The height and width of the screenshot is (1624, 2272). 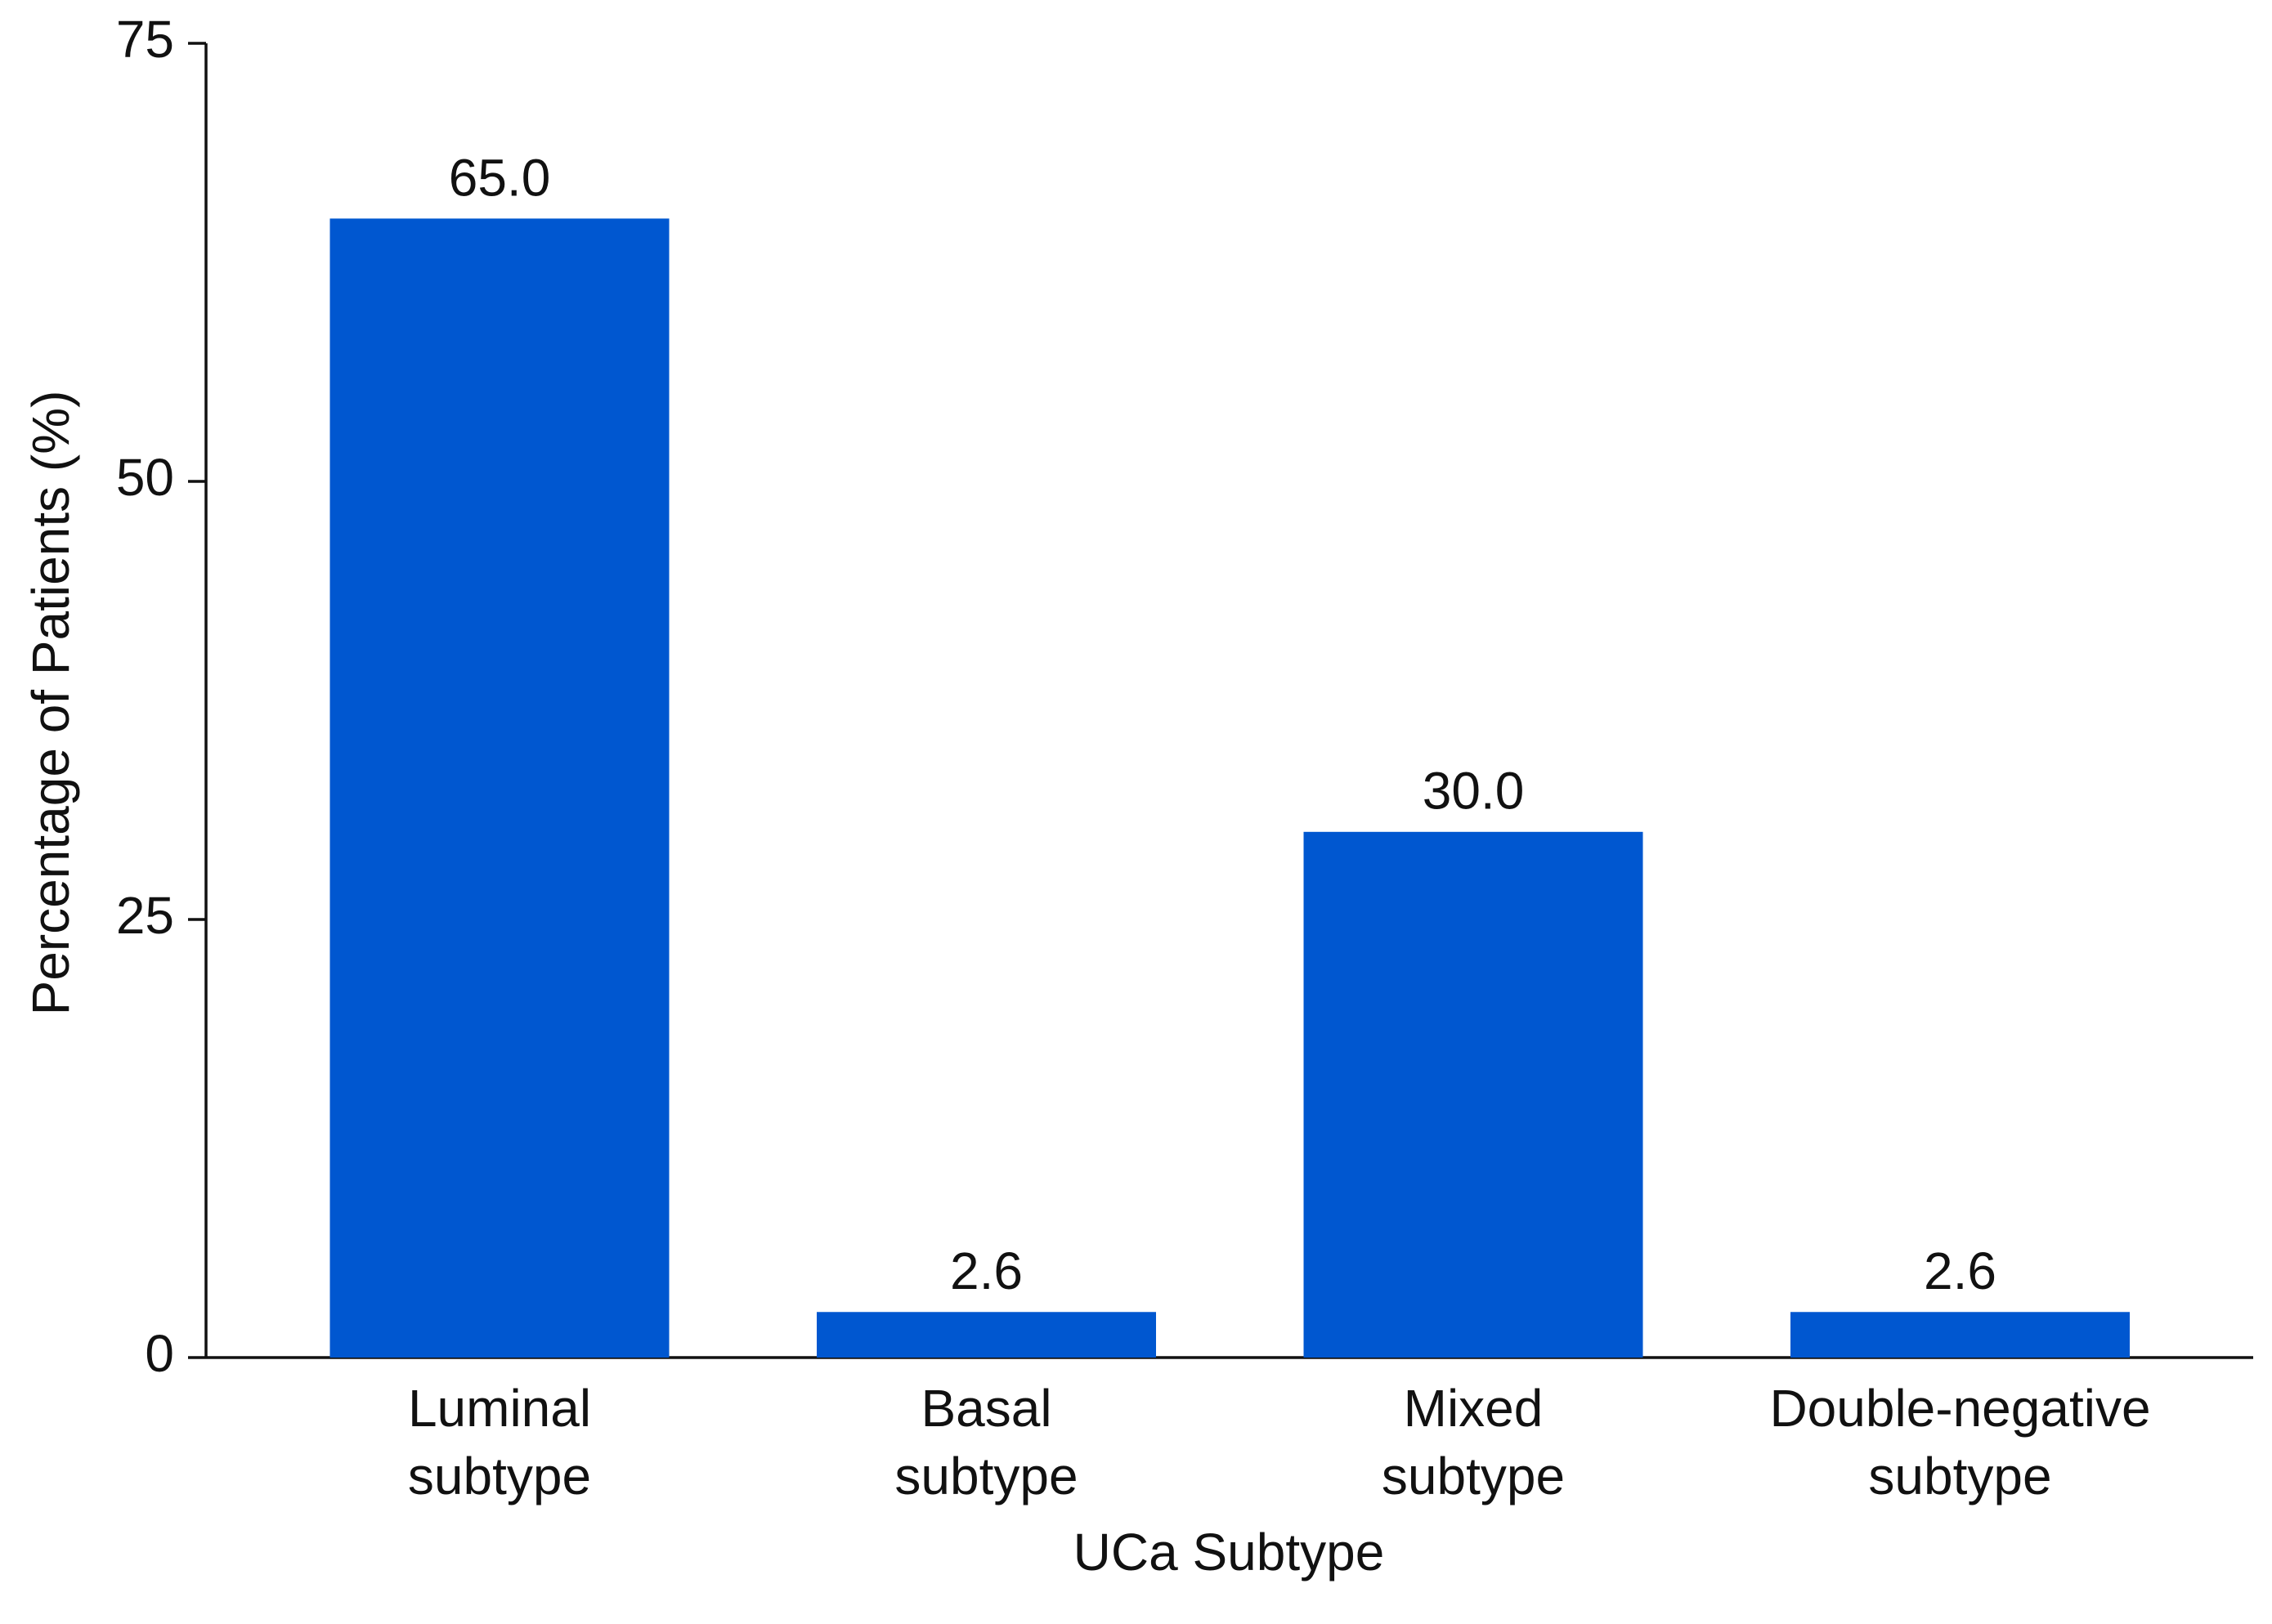 I want to click on value-label: 65.0, so click(x=500, y=177).